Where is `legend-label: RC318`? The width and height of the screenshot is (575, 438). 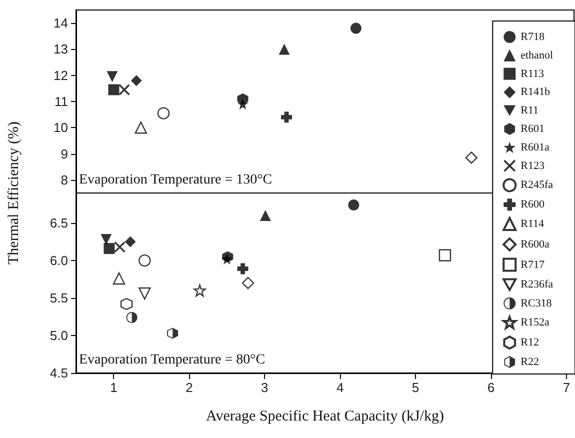 legend-label: RC318 is located at coordinates (536, 303).